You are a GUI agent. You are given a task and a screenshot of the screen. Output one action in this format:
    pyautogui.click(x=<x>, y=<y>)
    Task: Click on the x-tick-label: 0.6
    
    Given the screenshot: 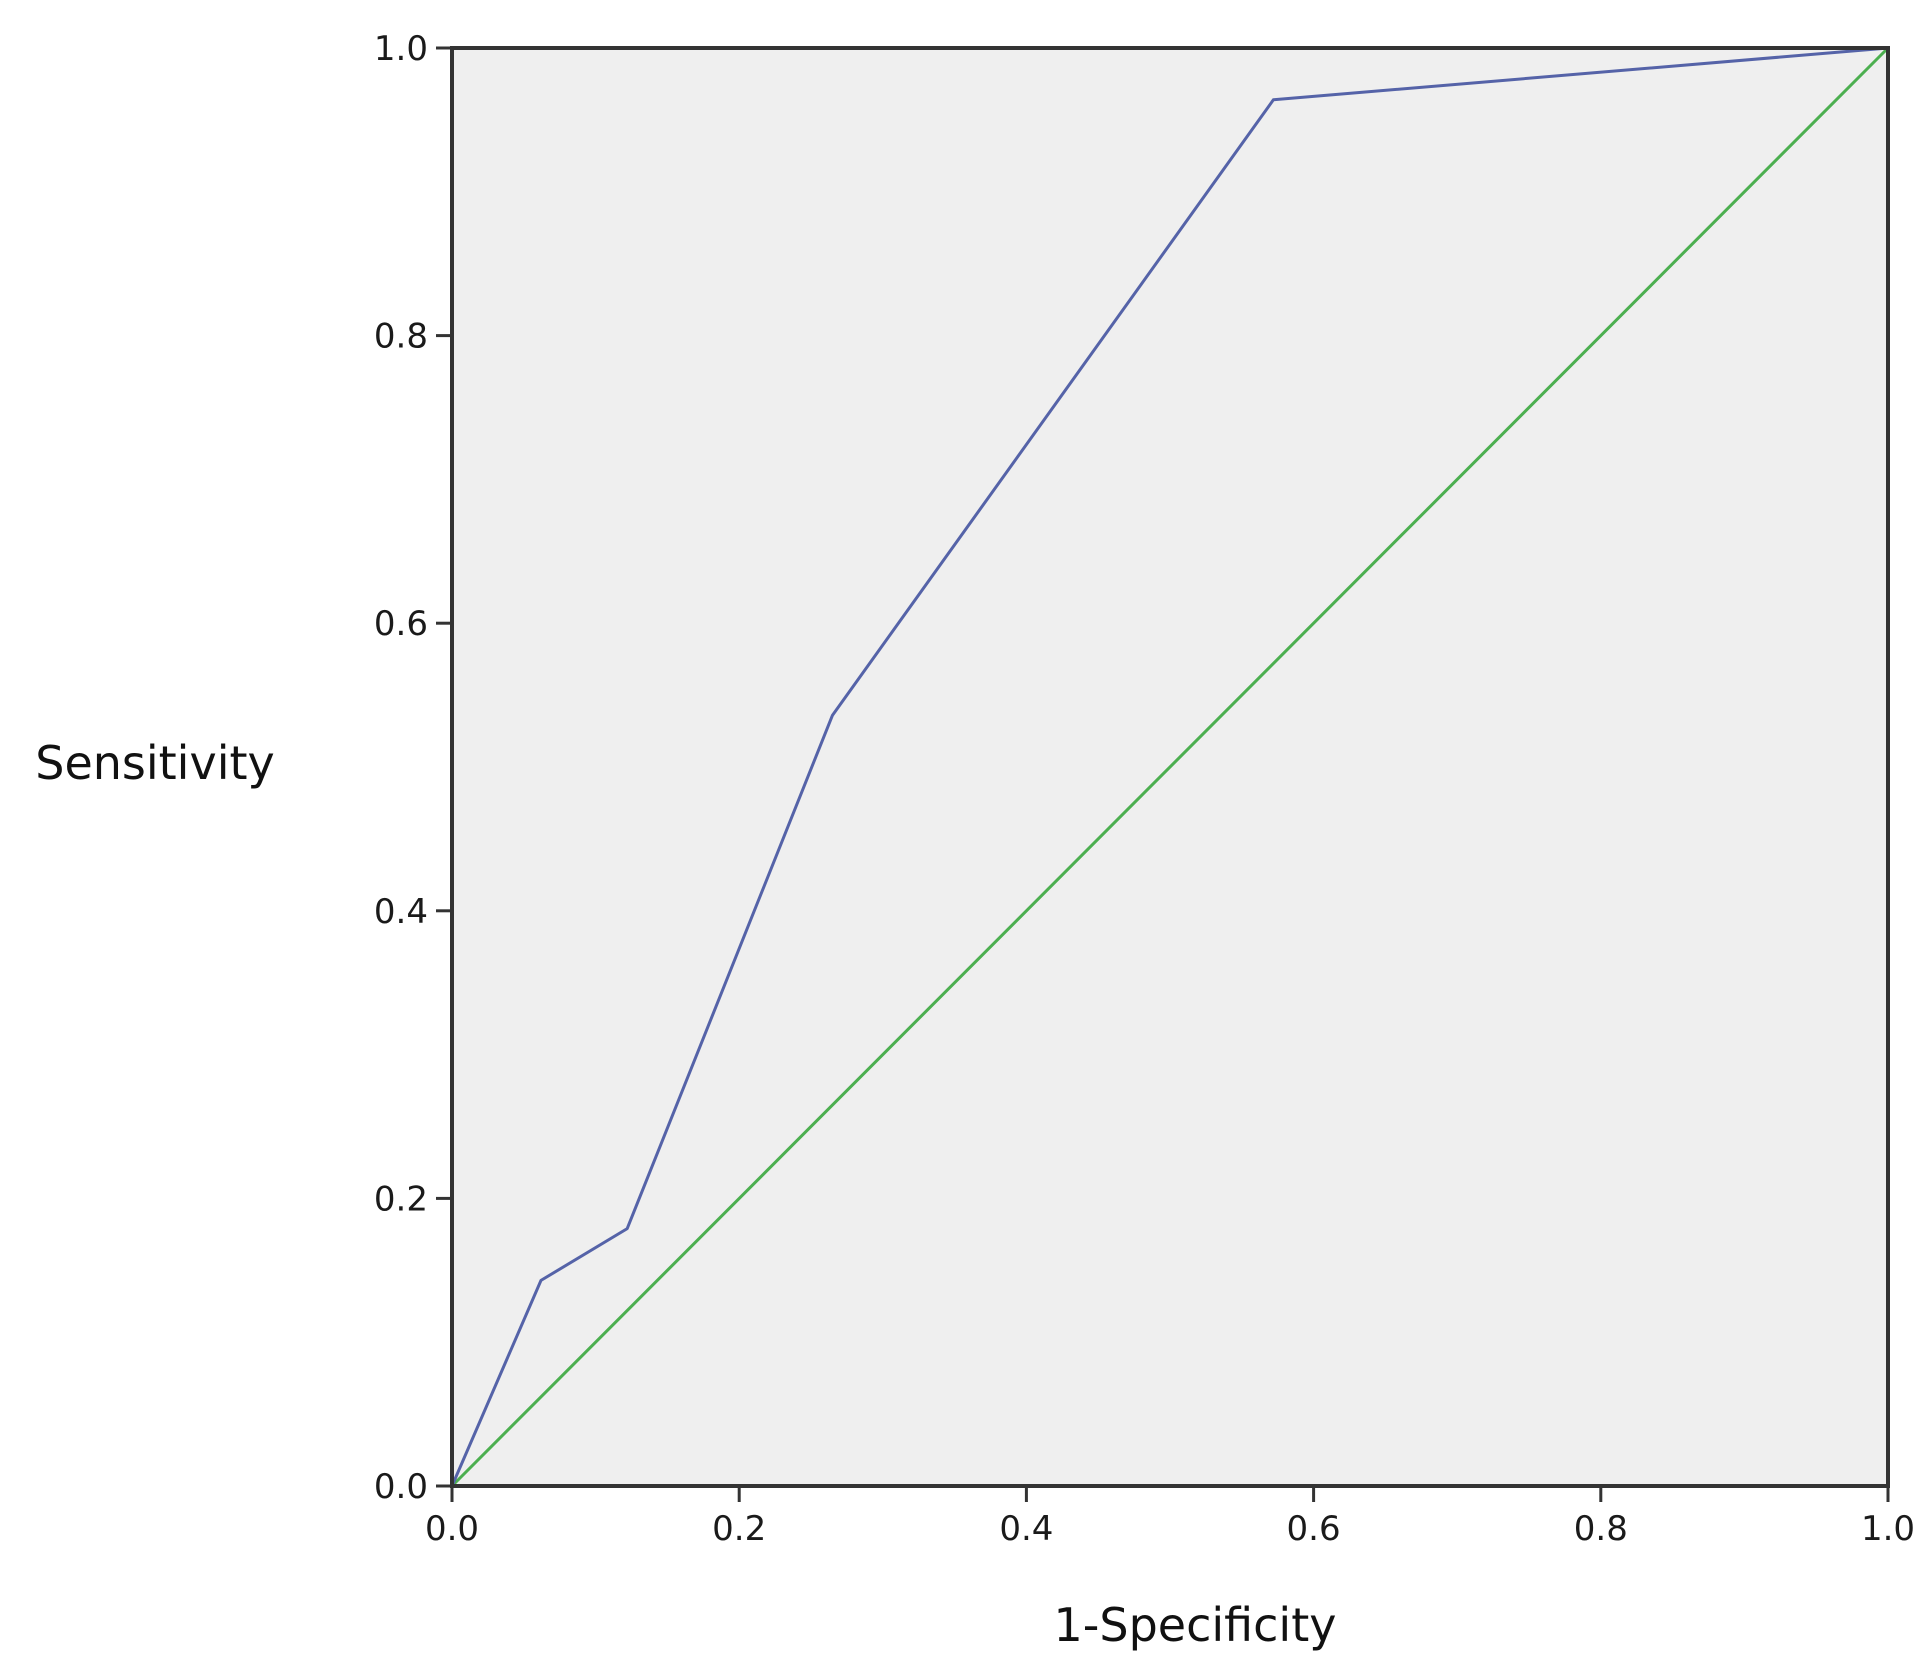 What is the action you would take?
    pyautogui.click(x=1314, y=1529)
    